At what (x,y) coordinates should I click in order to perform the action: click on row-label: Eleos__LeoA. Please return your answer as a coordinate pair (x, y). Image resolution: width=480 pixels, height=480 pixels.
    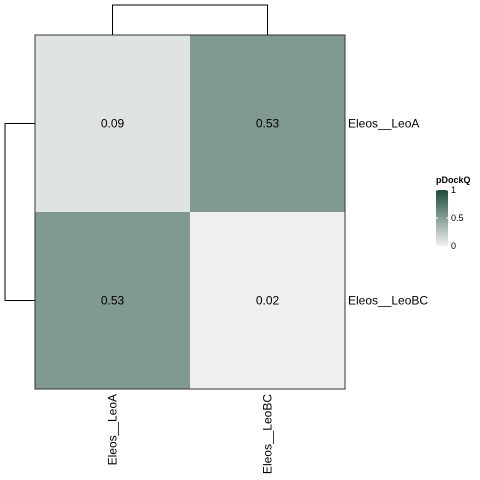
    Looking at the image, I should click on (383, 124).